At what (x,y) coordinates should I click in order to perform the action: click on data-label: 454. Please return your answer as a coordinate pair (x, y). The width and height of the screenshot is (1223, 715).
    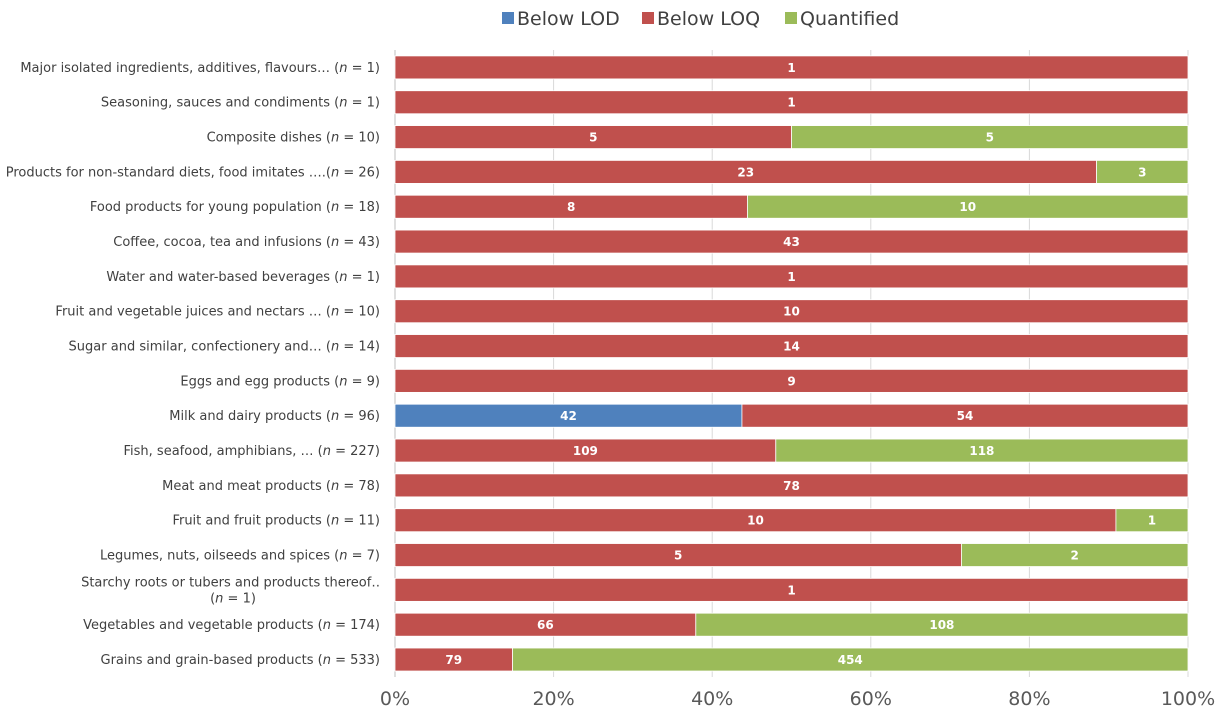
    Looking at the image, I should click on (850, 660).